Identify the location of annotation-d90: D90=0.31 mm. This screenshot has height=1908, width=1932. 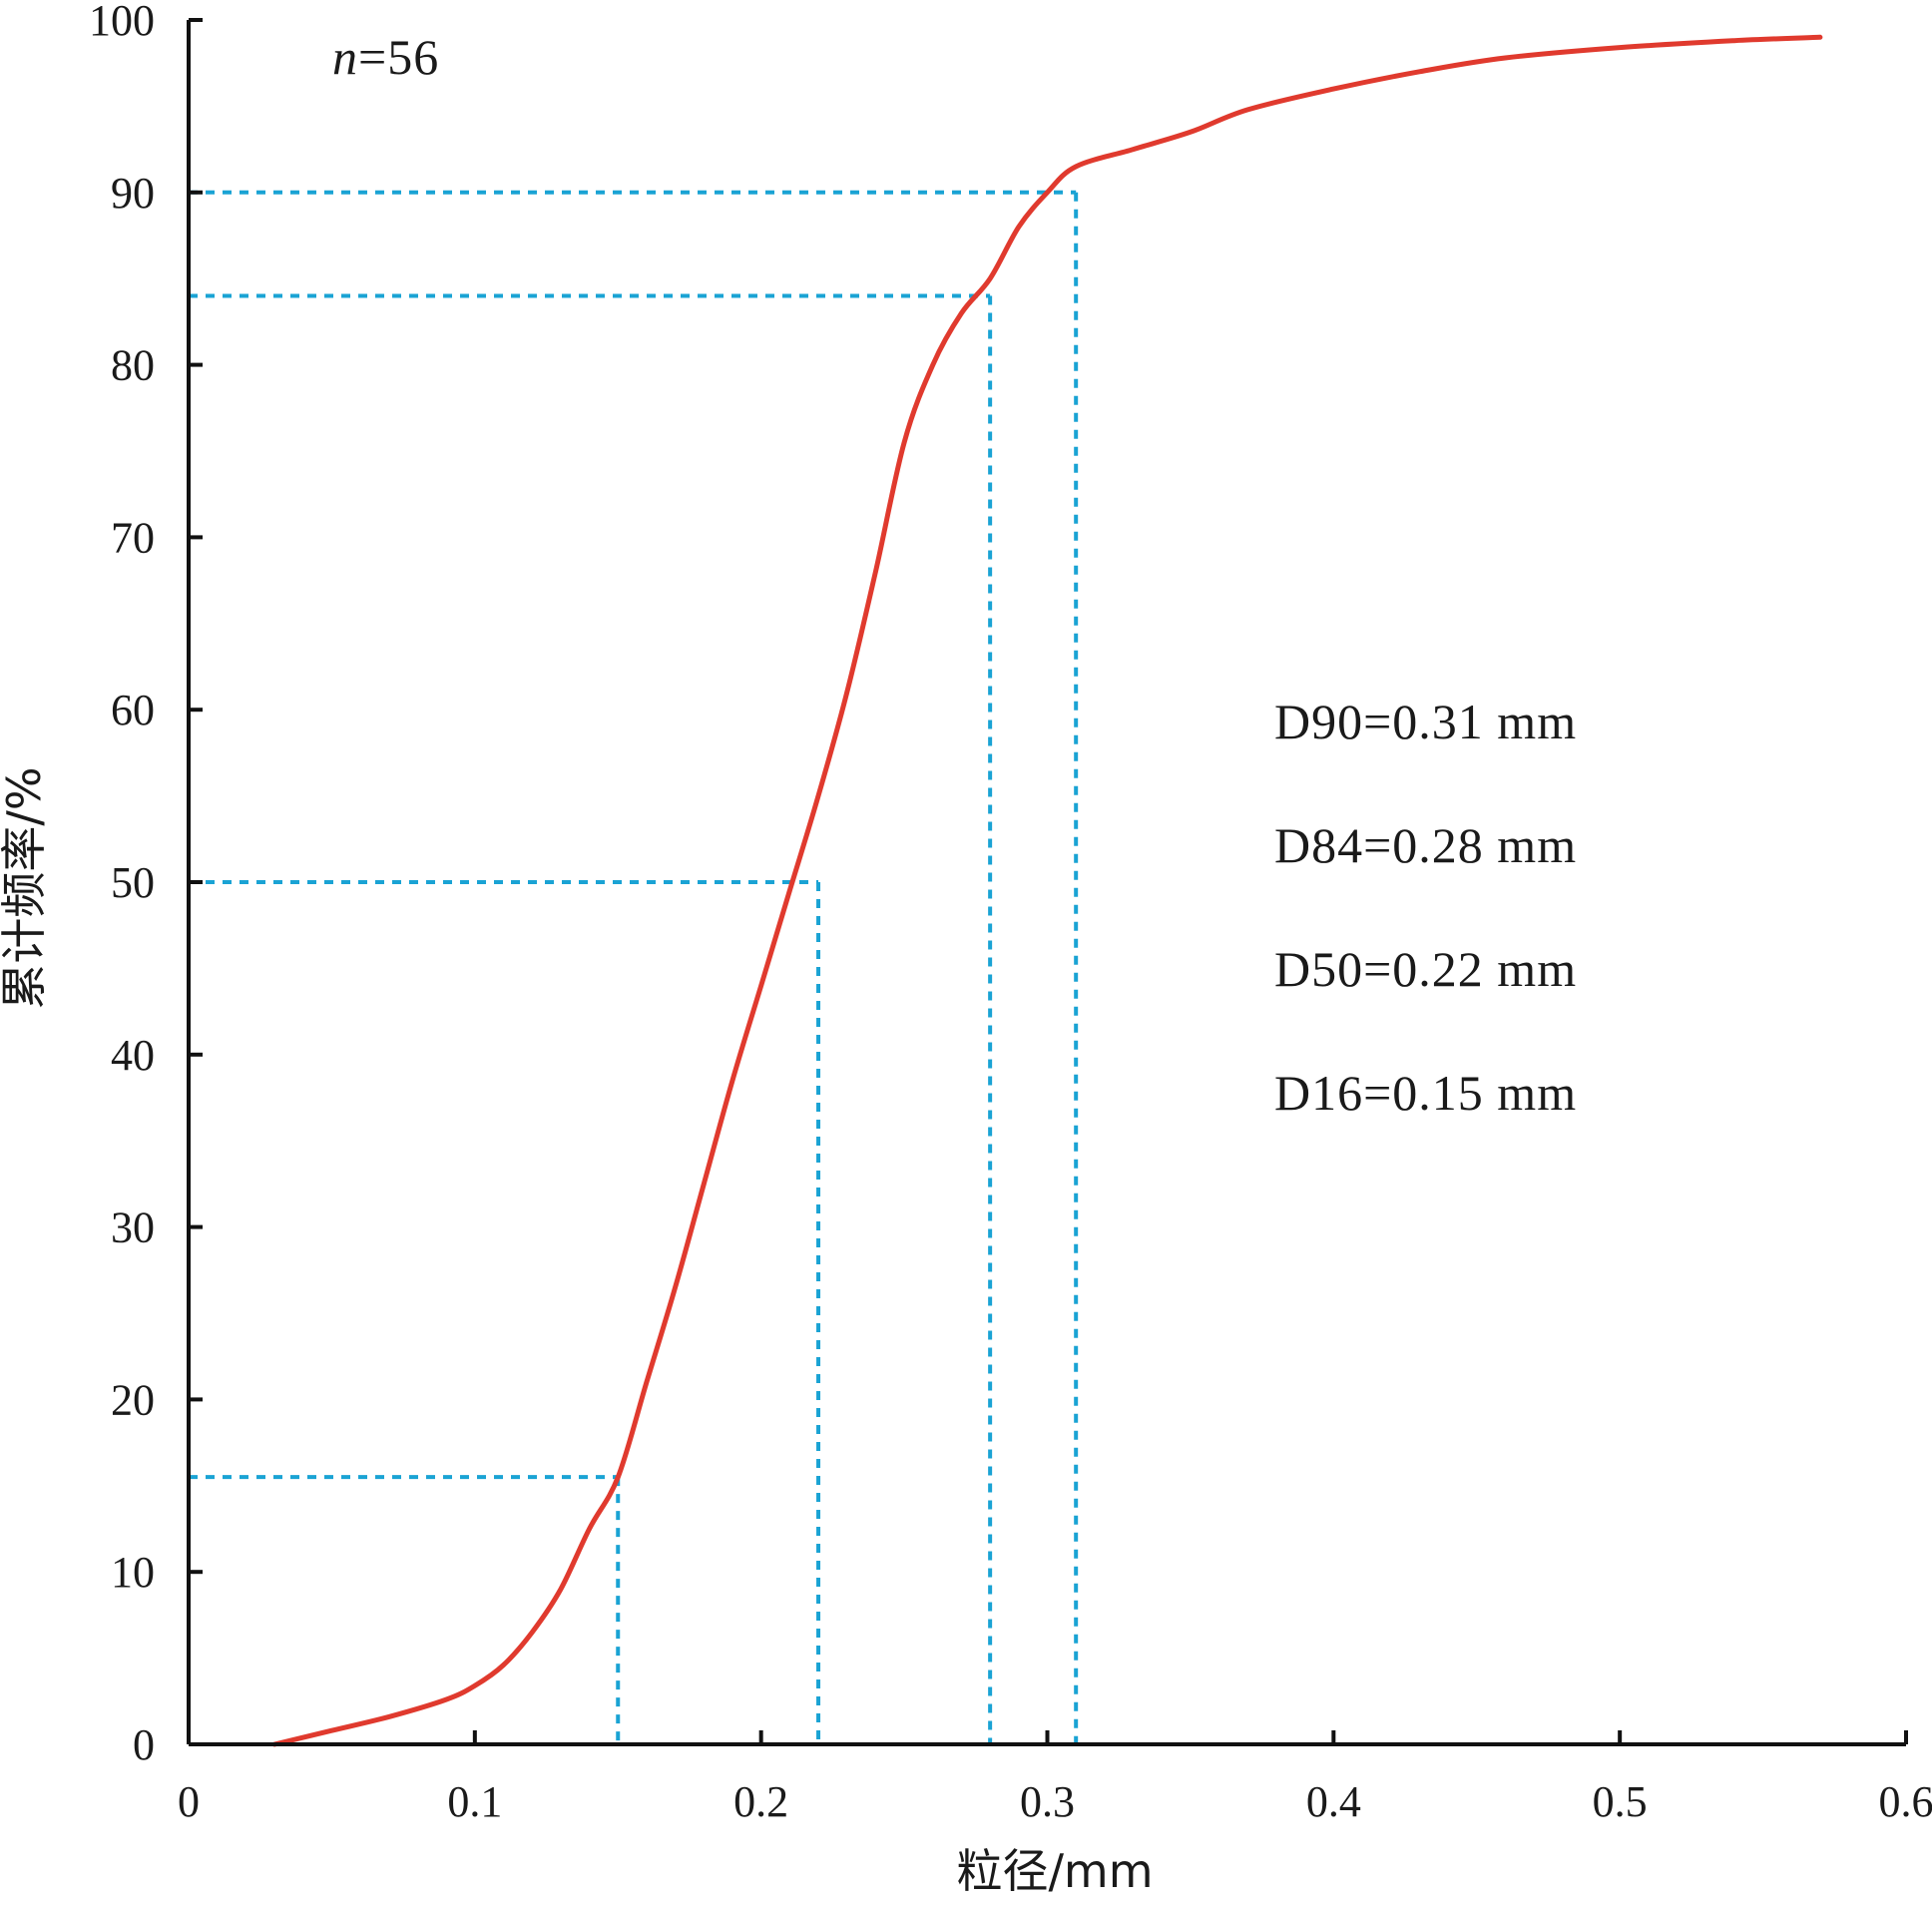
(1425, 721).